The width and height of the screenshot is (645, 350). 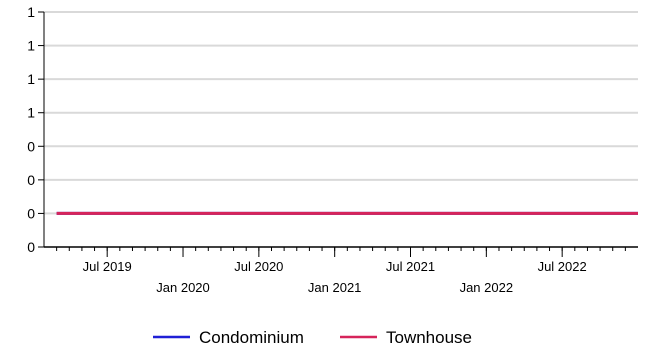 I want to click on x-tick-label: Jan 2020, so click(x=183, y=287).